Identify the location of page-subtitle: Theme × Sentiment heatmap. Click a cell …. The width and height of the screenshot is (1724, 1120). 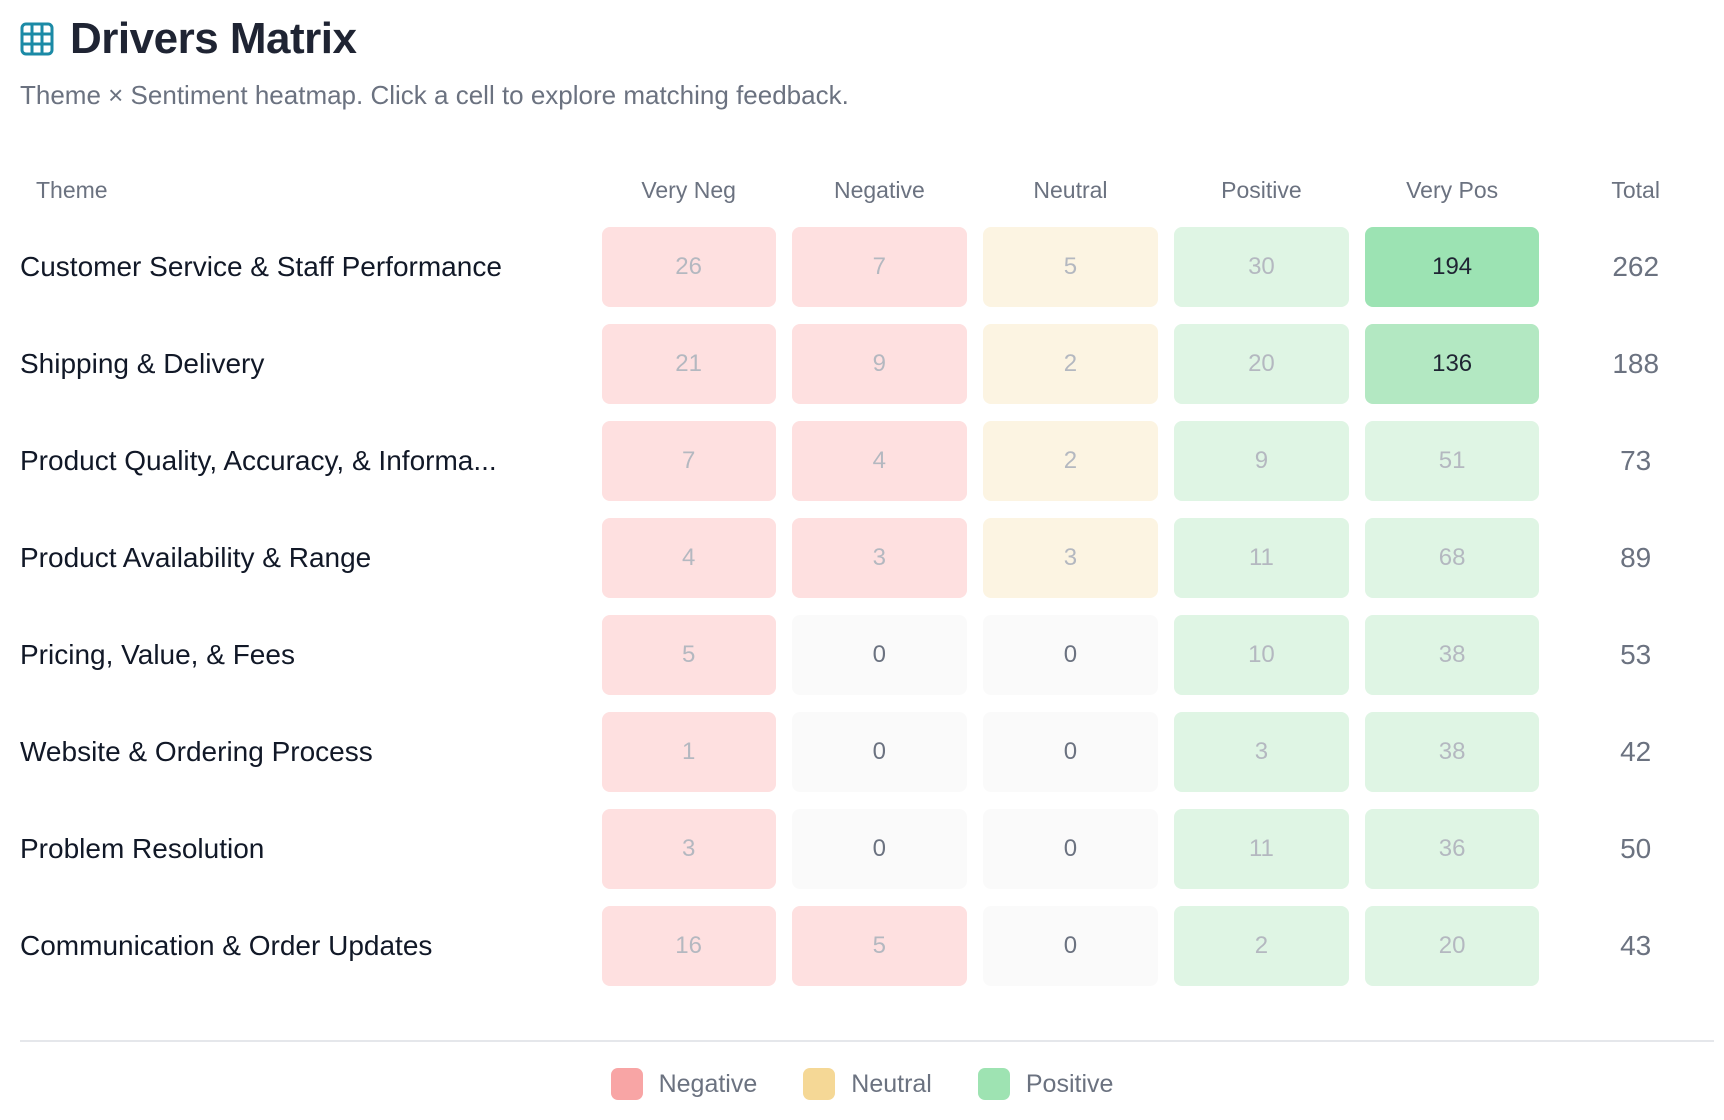
(434, 95).